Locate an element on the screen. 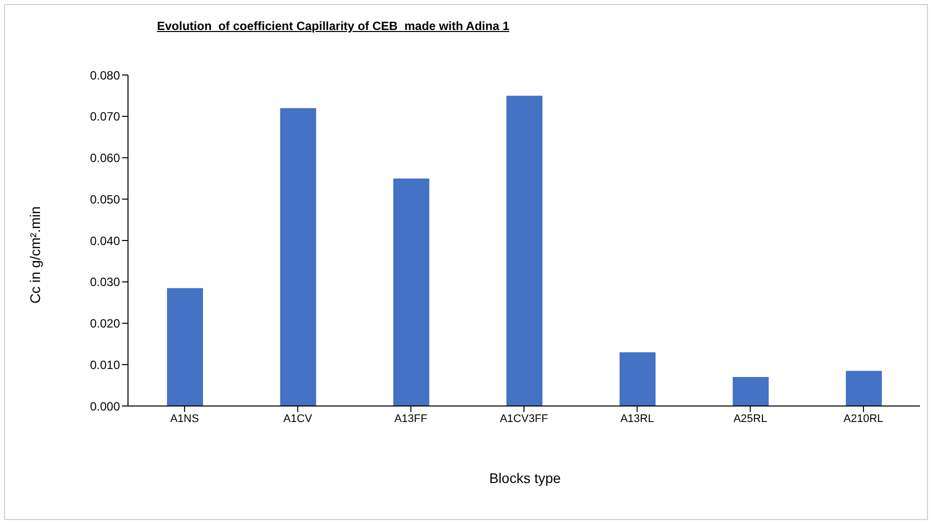 The height and width of the screenshot is (525, 933). y-tick-label: 0.010 is located at coordinates (105, 365).